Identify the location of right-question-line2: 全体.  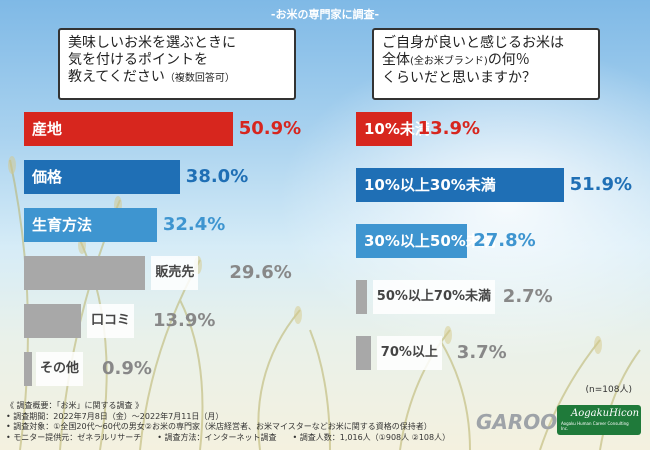
(396, 60).